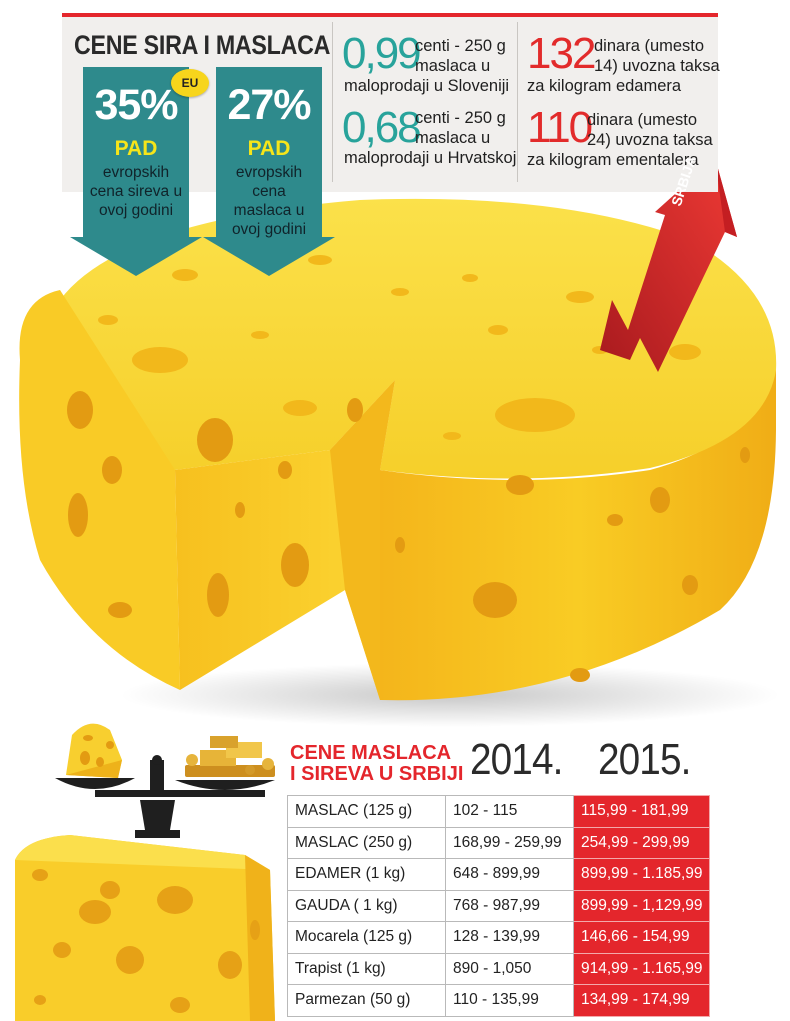  Describe the element at coordinates (165, 796) in the screenshot. I see `balance-scale-icon` at that location.